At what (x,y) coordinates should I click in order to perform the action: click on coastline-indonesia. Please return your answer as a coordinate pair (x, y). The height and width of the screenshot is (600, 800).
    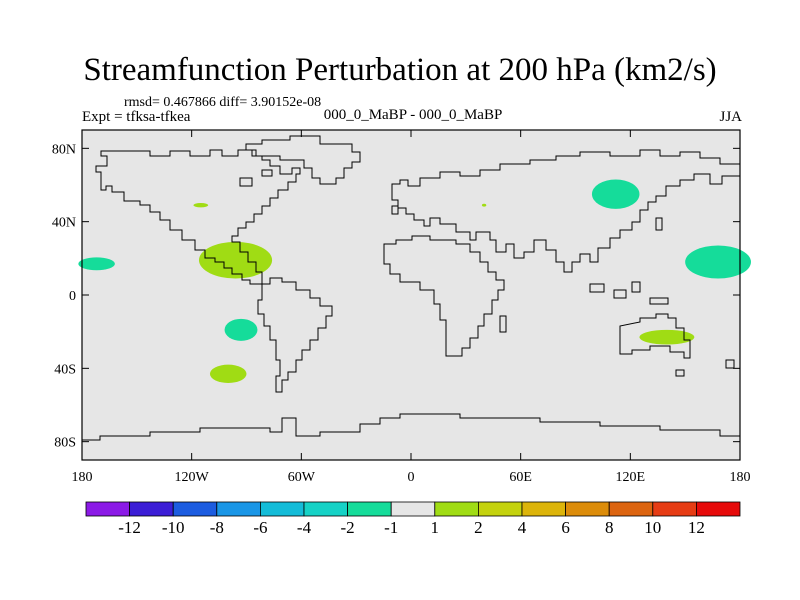
    Looking at the image, I should click on (629, 293).